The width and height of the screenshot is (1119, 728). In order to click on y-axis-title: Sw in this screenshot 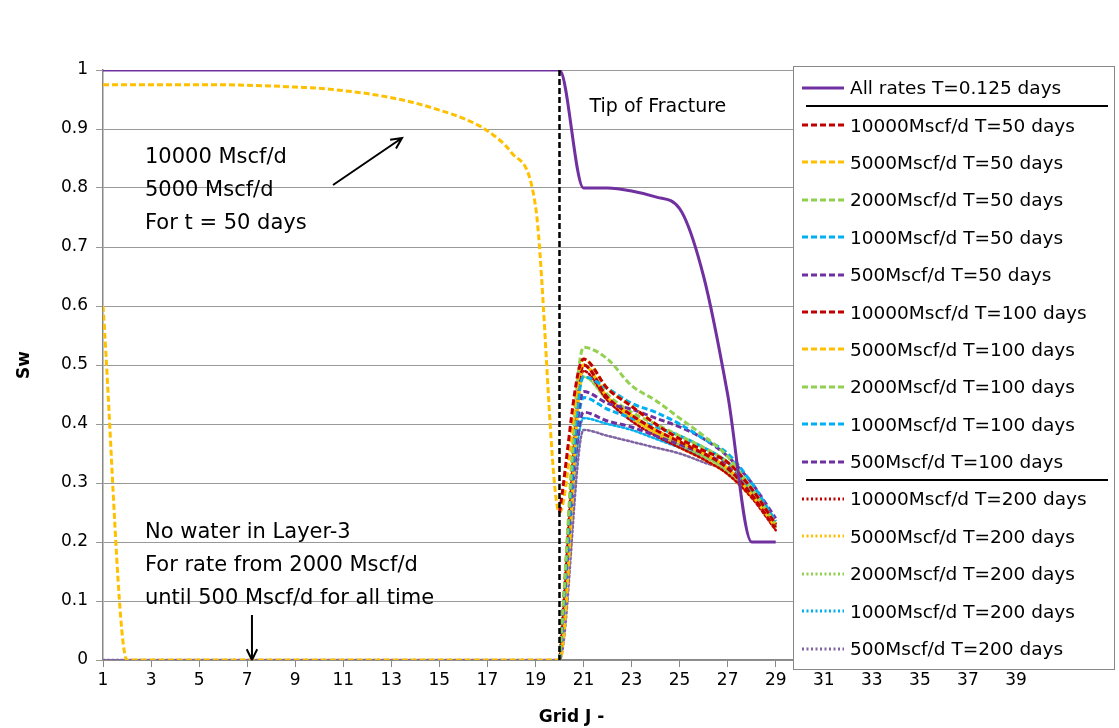, I will do `click(22, 364)`.